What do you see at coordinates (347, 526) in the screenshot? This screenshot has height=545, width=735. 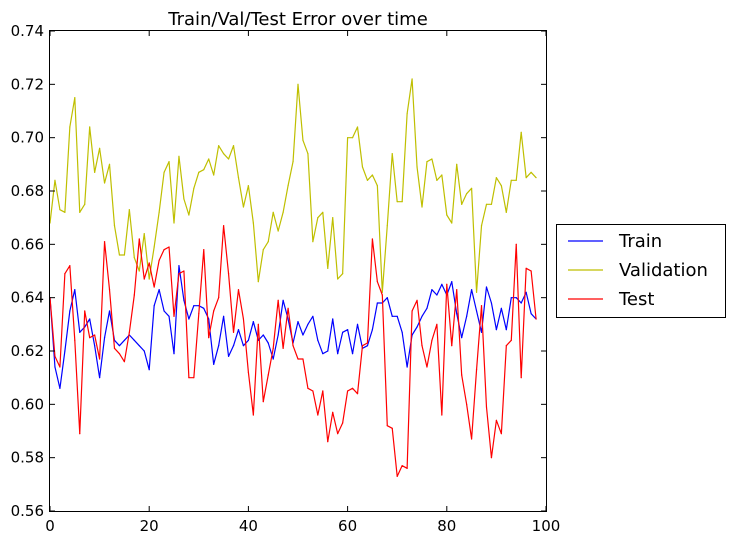 I see `x-tick-label: 60` at bounding box center [347, 526].